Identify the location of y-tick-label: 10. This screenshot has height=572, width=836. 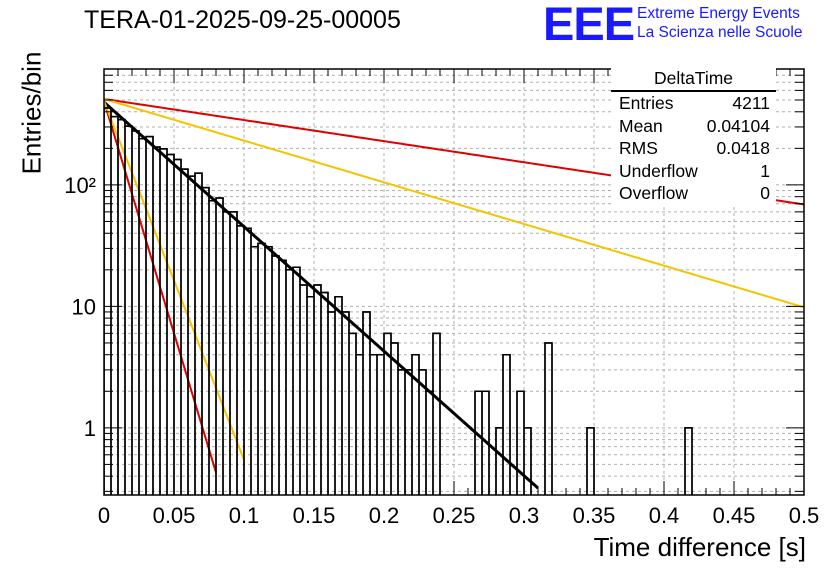
(84, 306).